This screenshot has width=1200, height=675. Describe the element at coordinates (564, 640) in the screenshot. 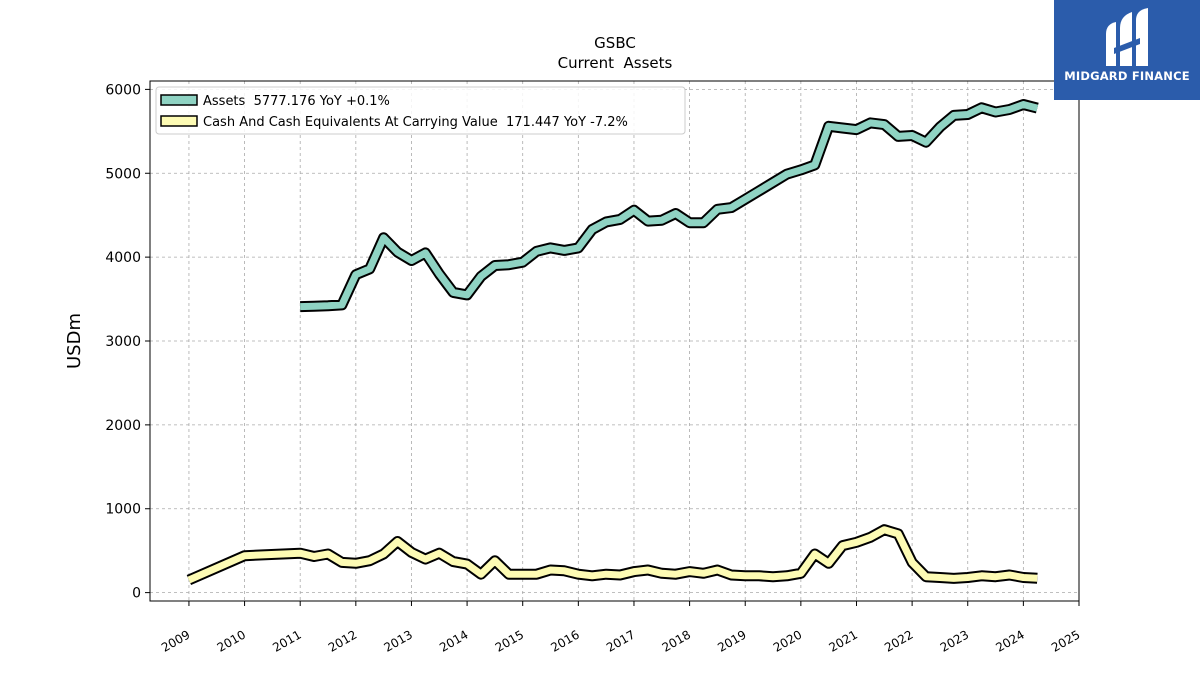

I see `x-tick-label: 2016` at that location.